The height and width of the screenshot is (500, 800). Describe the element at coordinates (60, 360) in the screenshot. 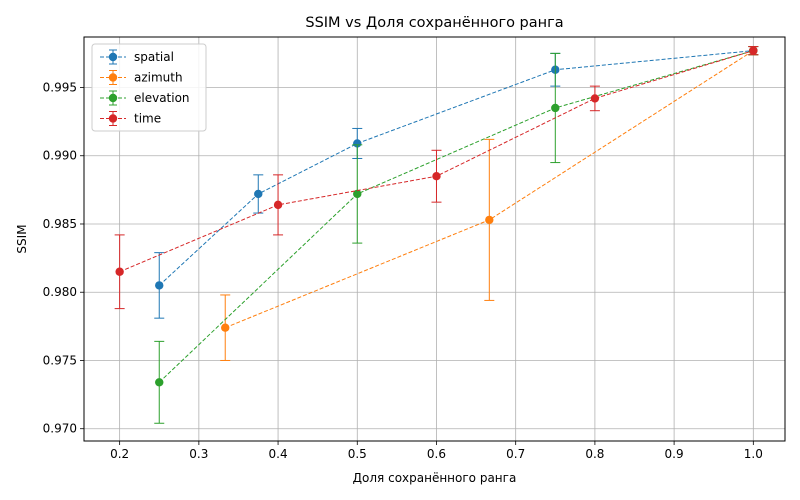

I see `y-tick-label: 0.975` at that location.